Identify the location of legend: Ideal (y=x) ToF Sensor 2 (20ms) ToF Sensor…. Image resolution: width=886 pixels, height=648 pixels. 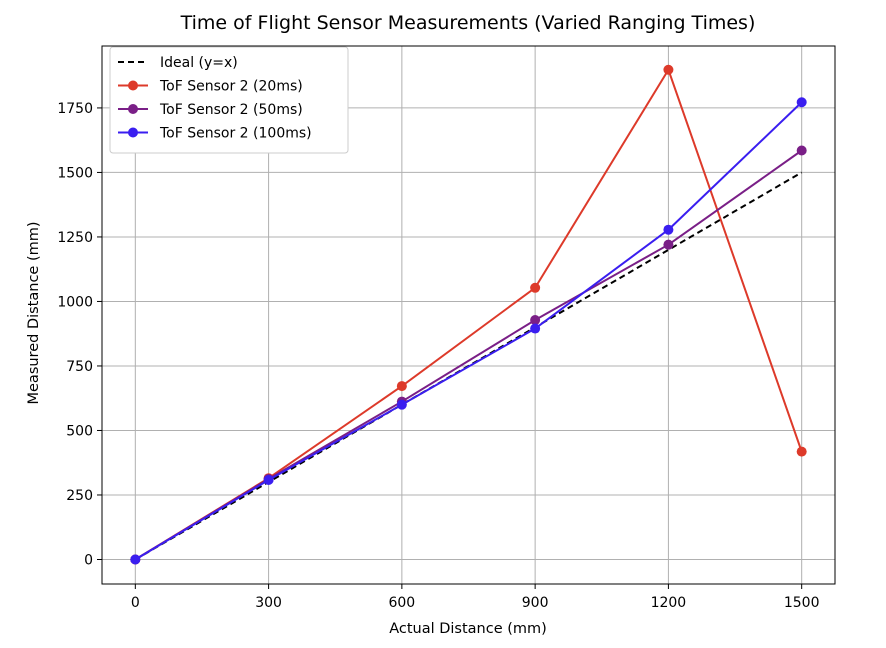
(229, 100).